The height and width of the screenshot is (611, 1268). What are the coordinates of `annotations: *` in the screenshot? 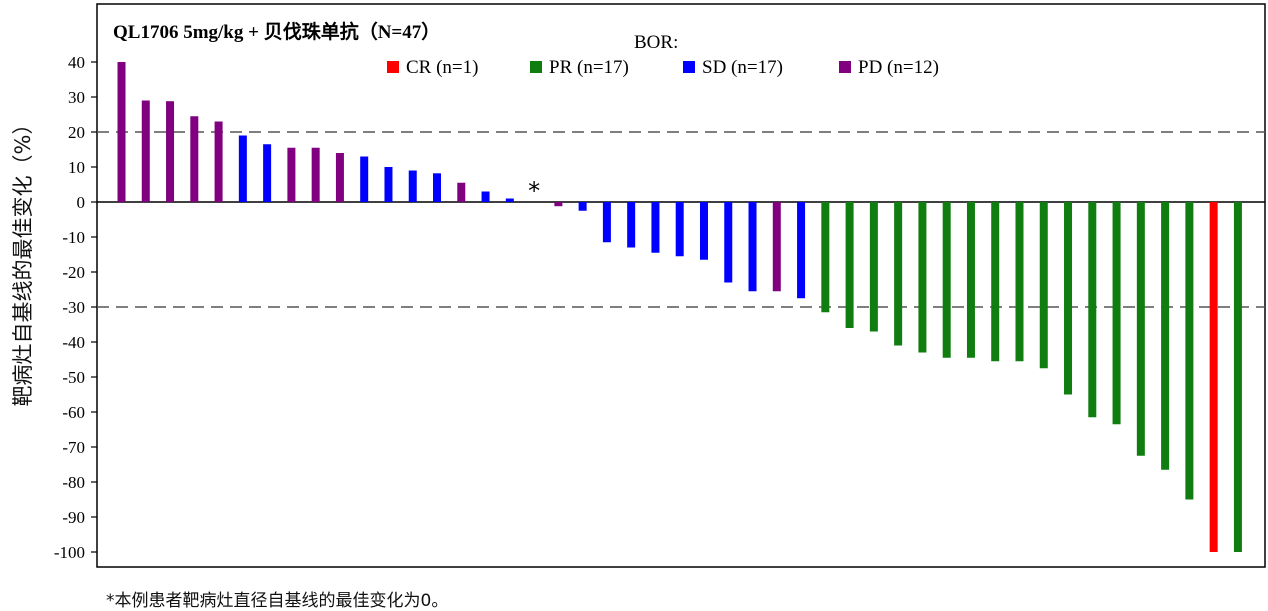 It's located at (534, 191).